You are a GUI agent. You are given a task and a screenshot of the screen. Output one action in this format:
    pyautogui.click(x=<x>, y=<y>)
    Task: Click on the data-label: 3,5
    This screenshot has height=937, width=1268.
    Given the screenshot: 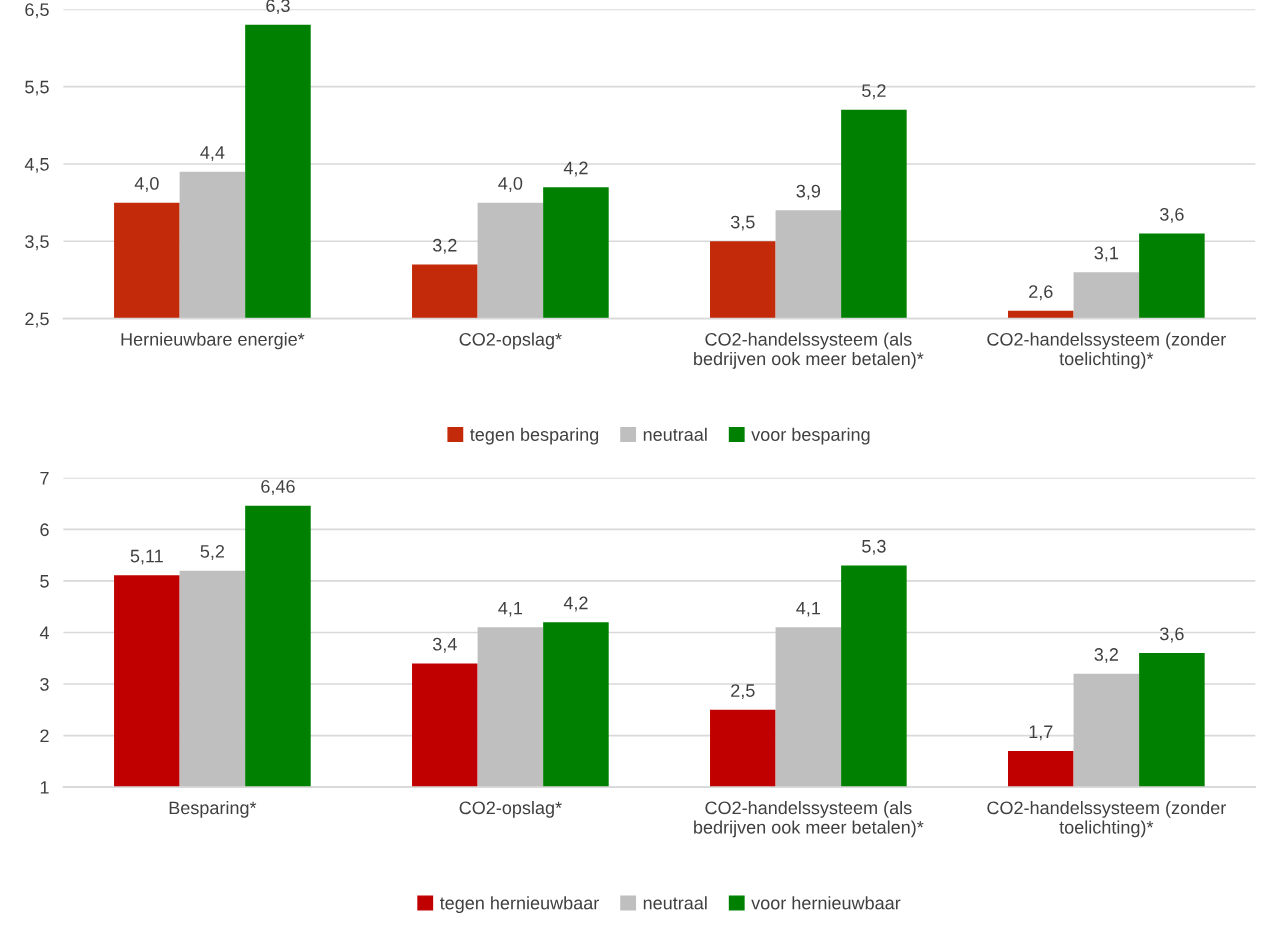 What is the action you would take?
    pyautogui.click(x=742, y=223)
    